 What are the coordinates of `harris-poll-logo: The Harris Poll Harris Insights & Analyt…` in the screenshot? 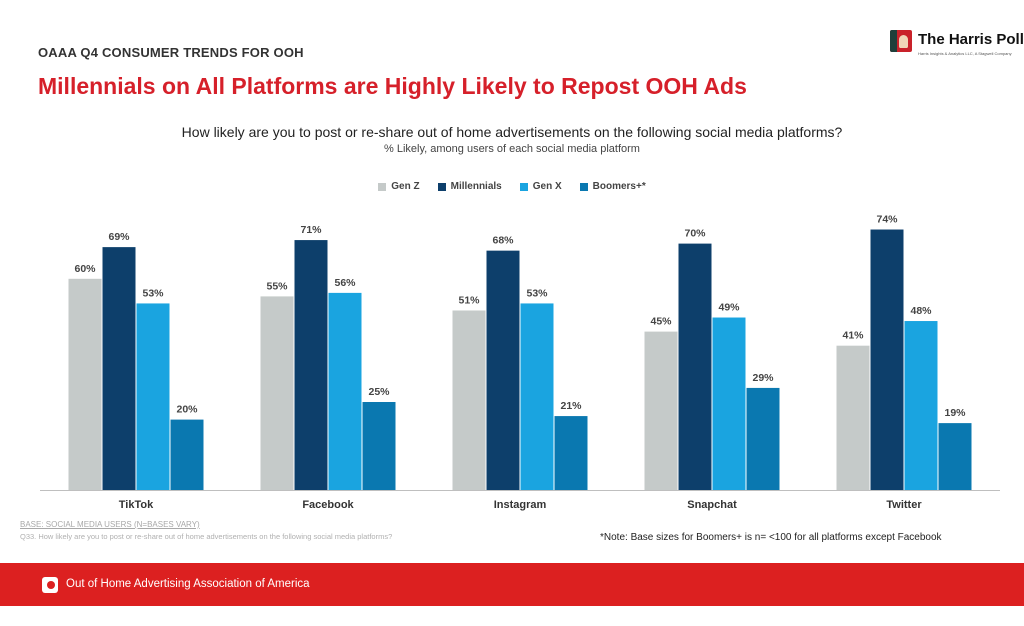 It's located at (955, 48).